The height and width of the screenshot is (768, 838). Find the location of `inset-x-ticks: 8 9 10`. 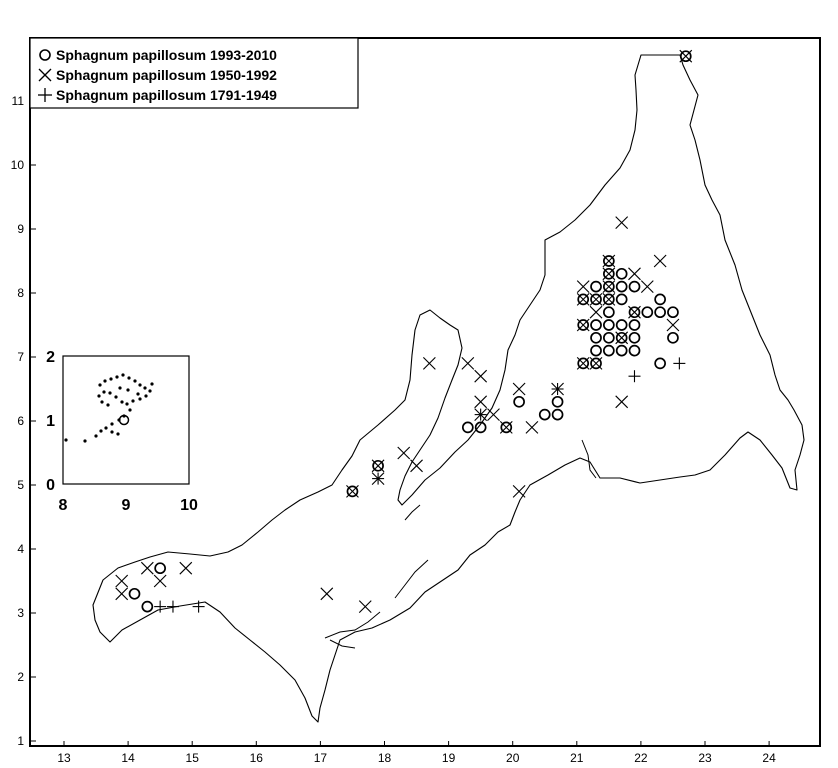

inset-x-ticks: 8 9 10 is located at coordinates (128, 505).